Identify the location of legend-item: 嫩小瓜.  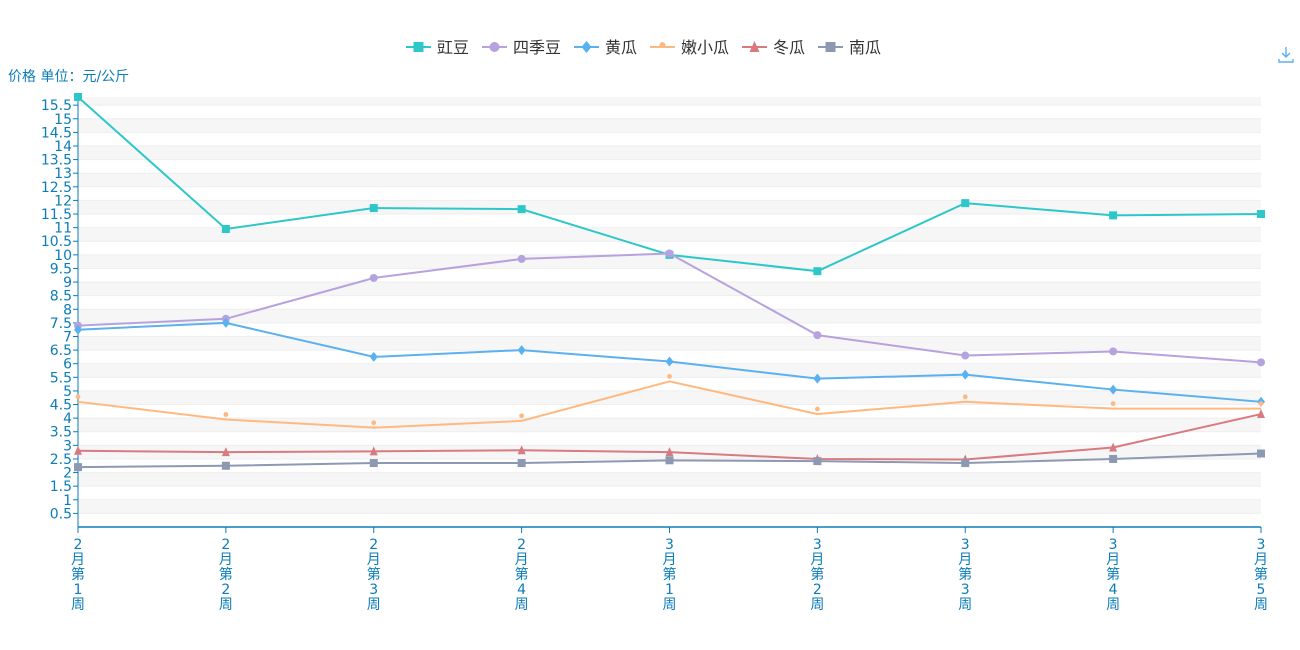
(689, 47).